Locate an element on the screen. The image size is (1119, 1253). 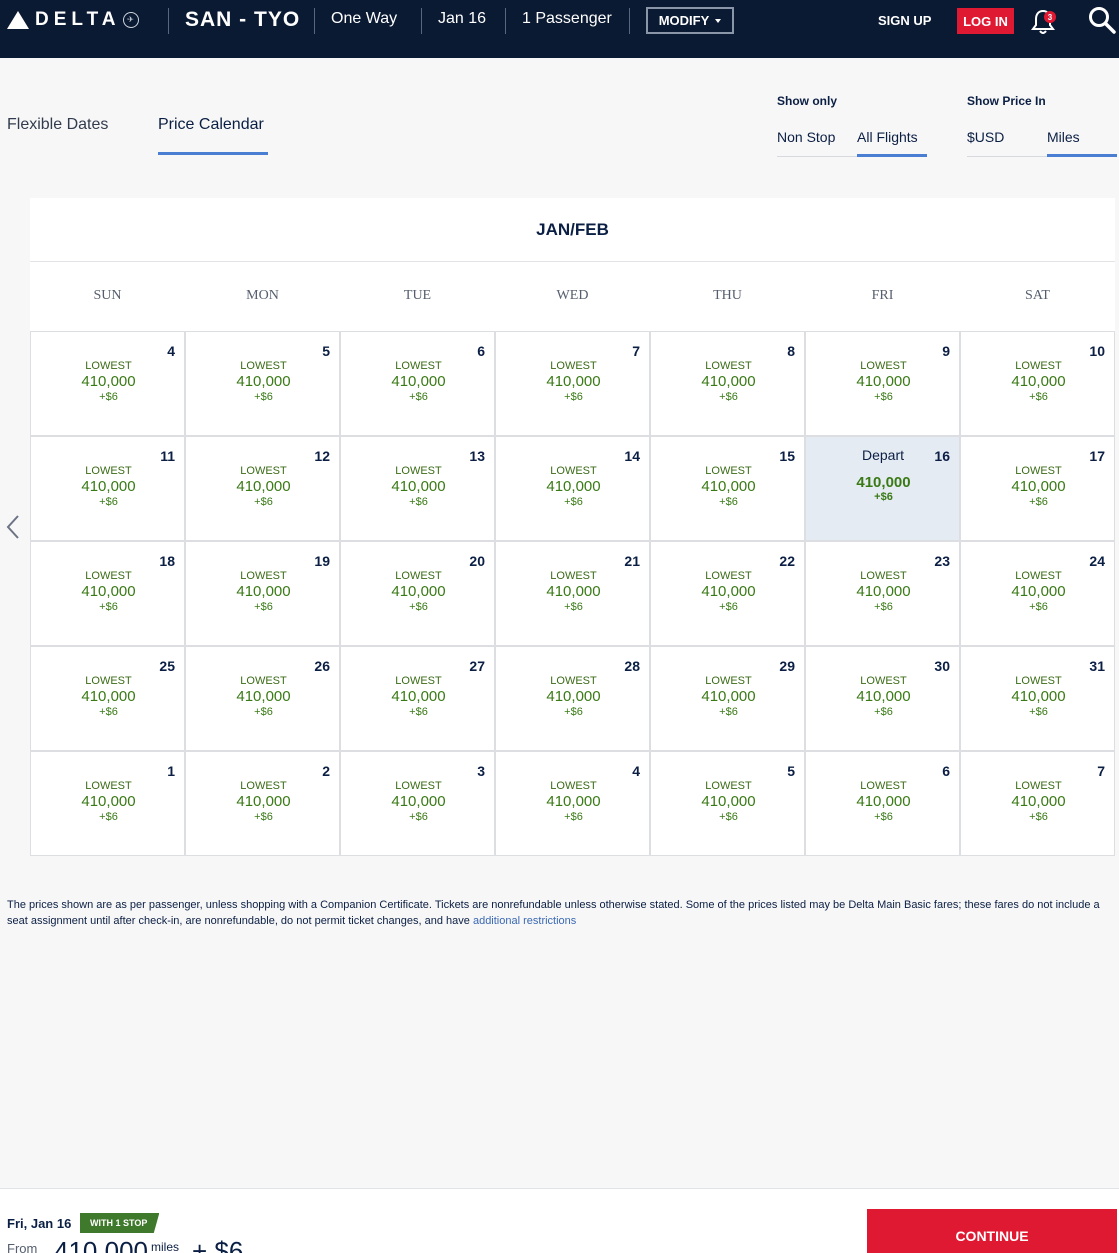
calendar-day-cell: 13 LOWEST 410,000 +$6 is located at coordinates (417, 488).